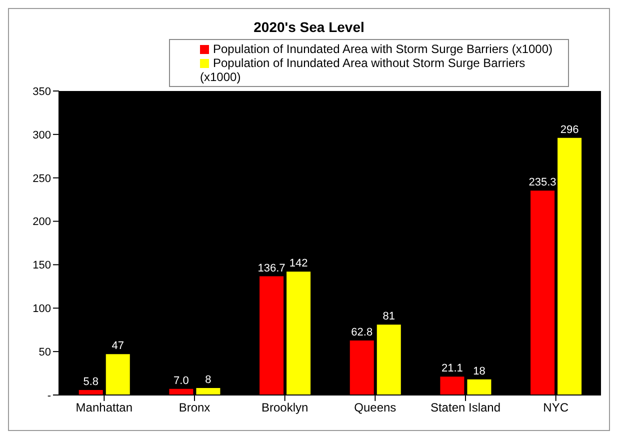 The image size is (618, 440). I want to click on legend-label: Population of Inundated Area without Storm Surge Barriers (x1000), so click(363, 70).